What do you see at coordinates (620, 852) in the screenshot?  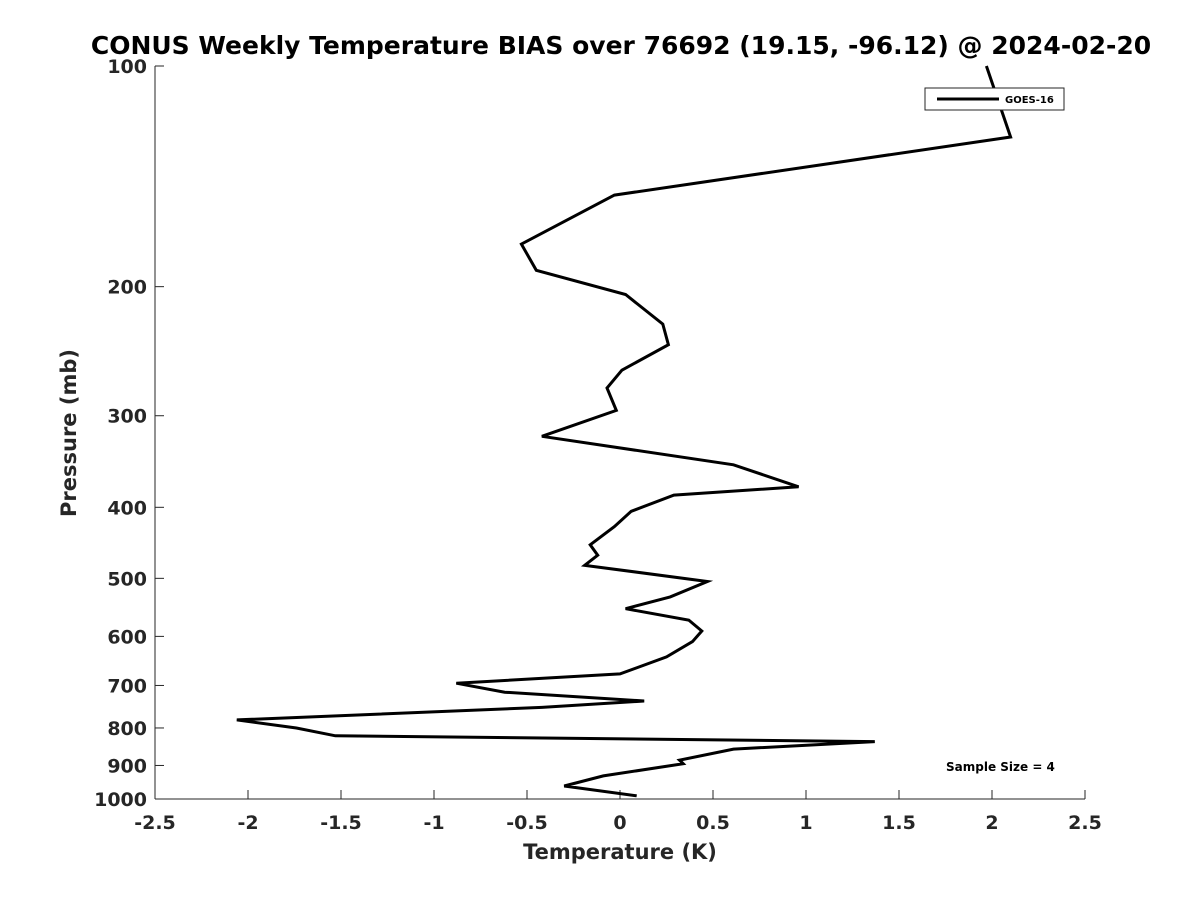 I see `x-axis-label: Temperature (K)` at bounding box center [620, 852].